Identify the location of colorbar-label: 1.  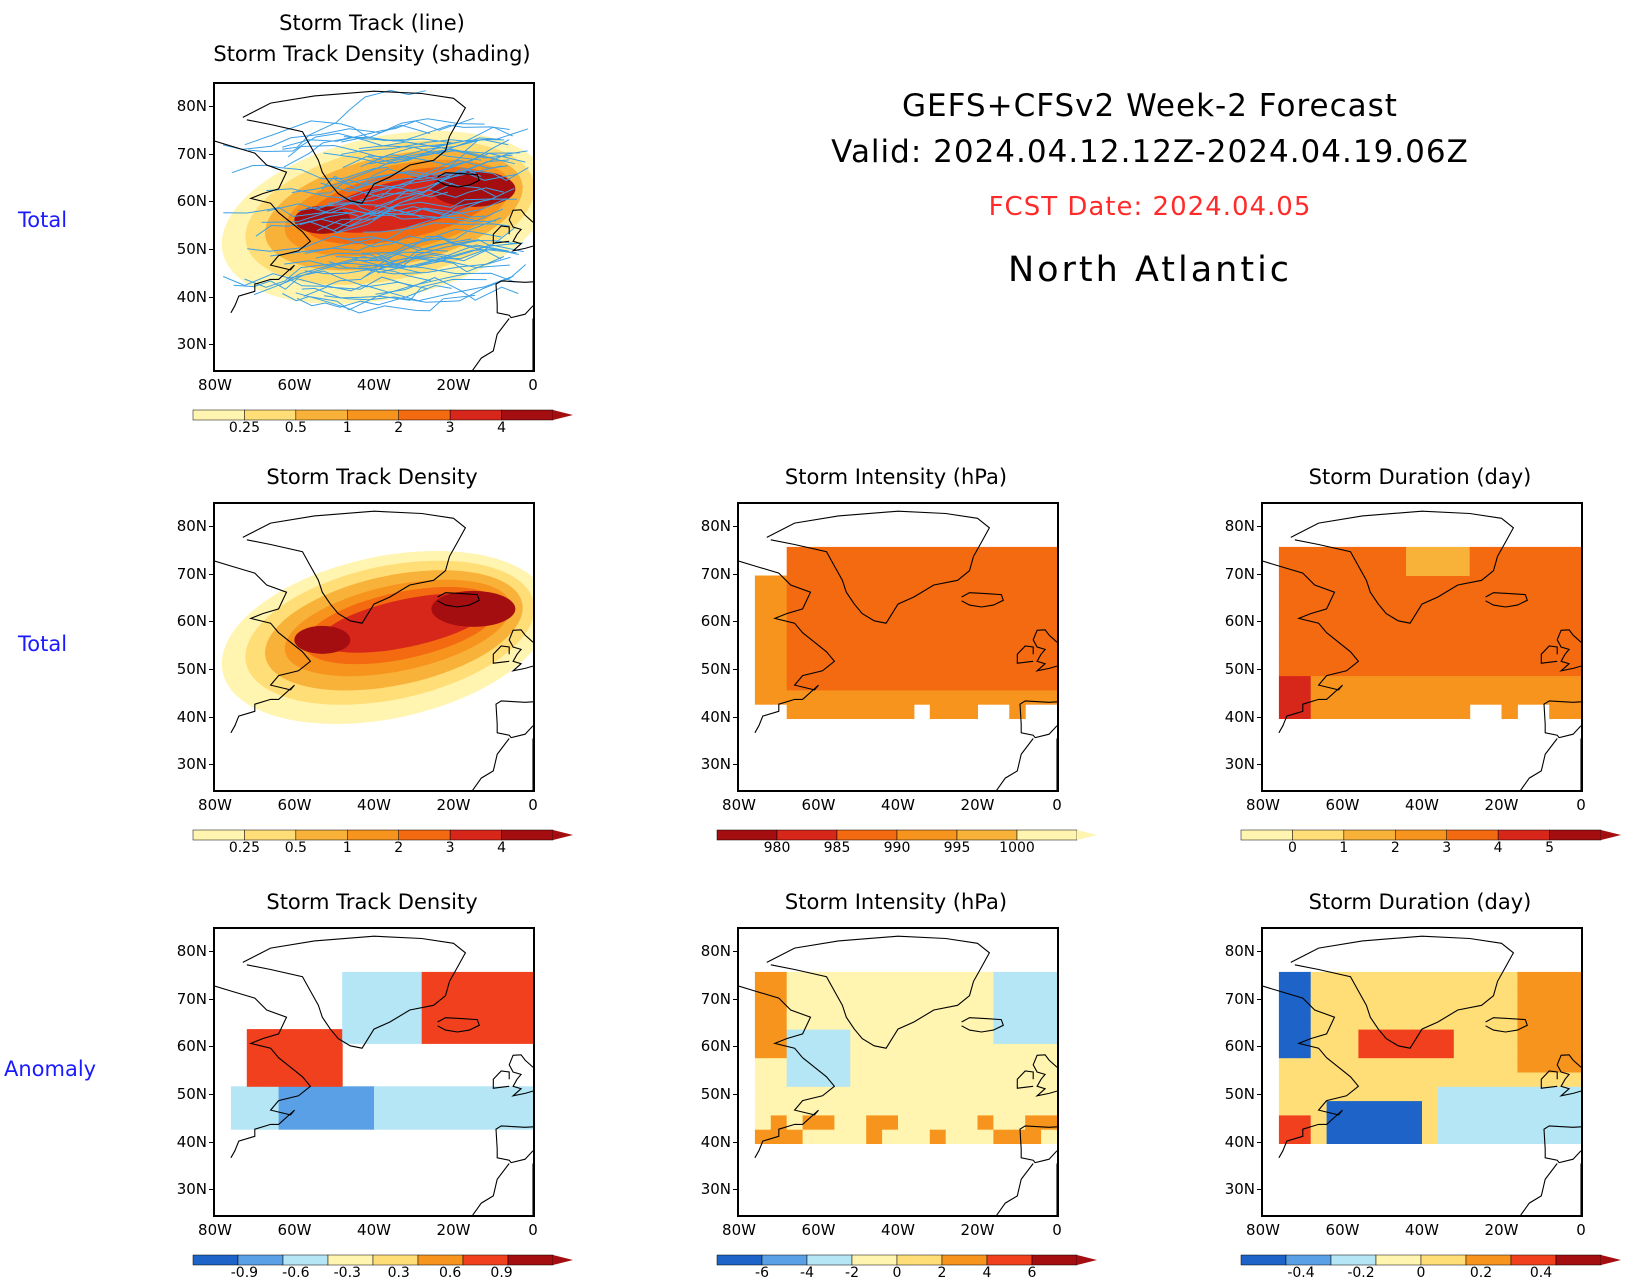
(347, 428).